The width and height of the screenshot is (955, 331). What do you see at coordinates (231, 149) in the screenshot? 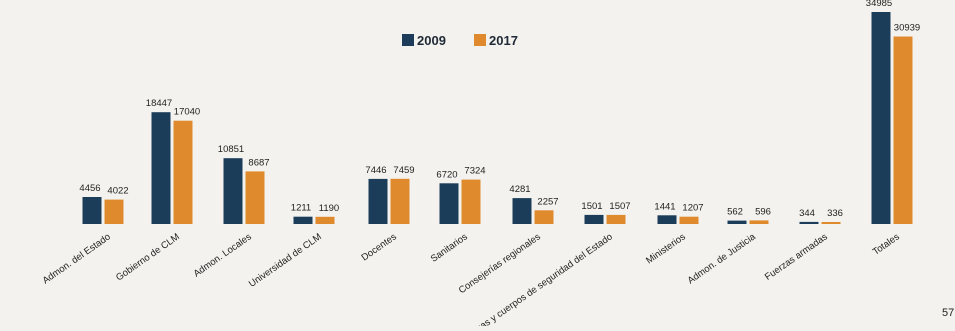
I see `value-label-2009-2: 10851` at bounding box center [231, 149].